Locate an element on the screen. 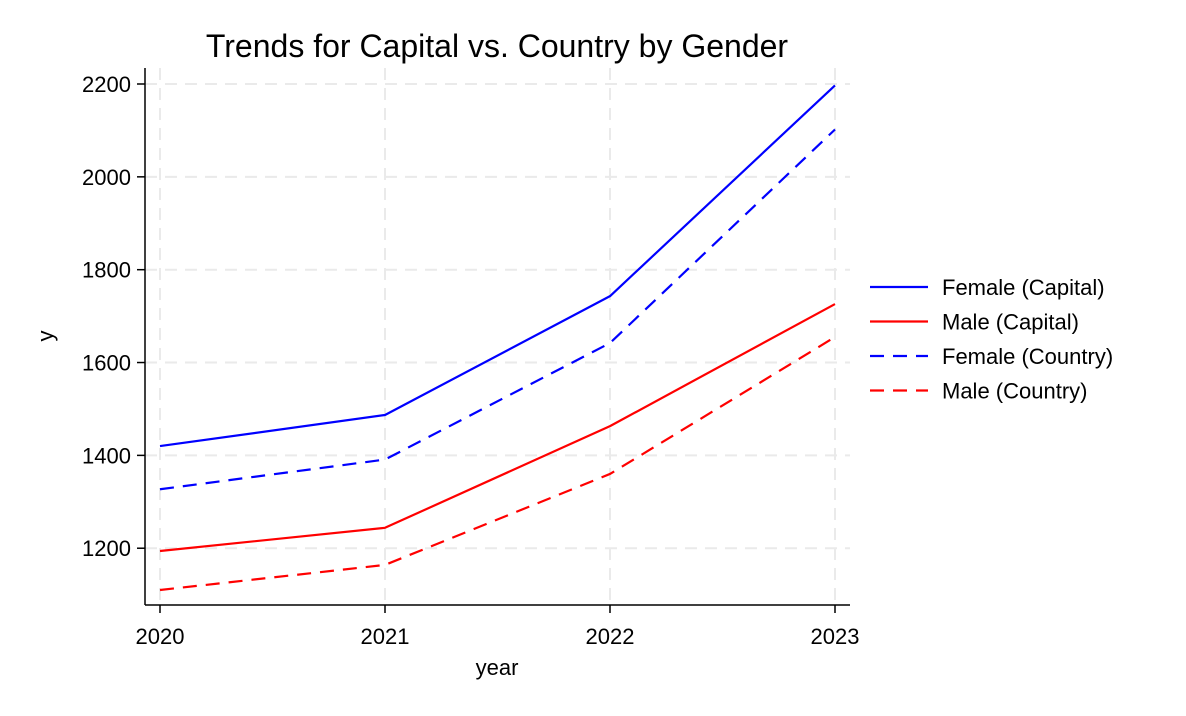  y-tick-label: 1200 is located at coordinates (106, 548).